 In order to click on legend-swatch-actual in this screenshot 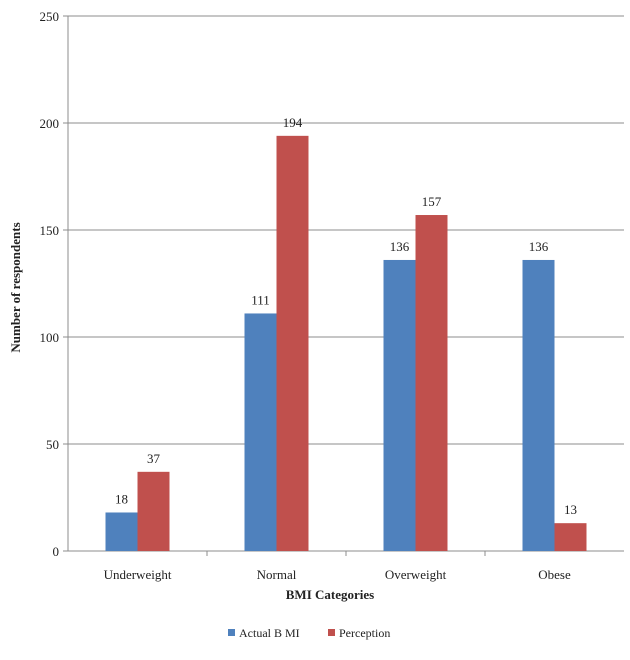, I will do `click(231, 632)`.